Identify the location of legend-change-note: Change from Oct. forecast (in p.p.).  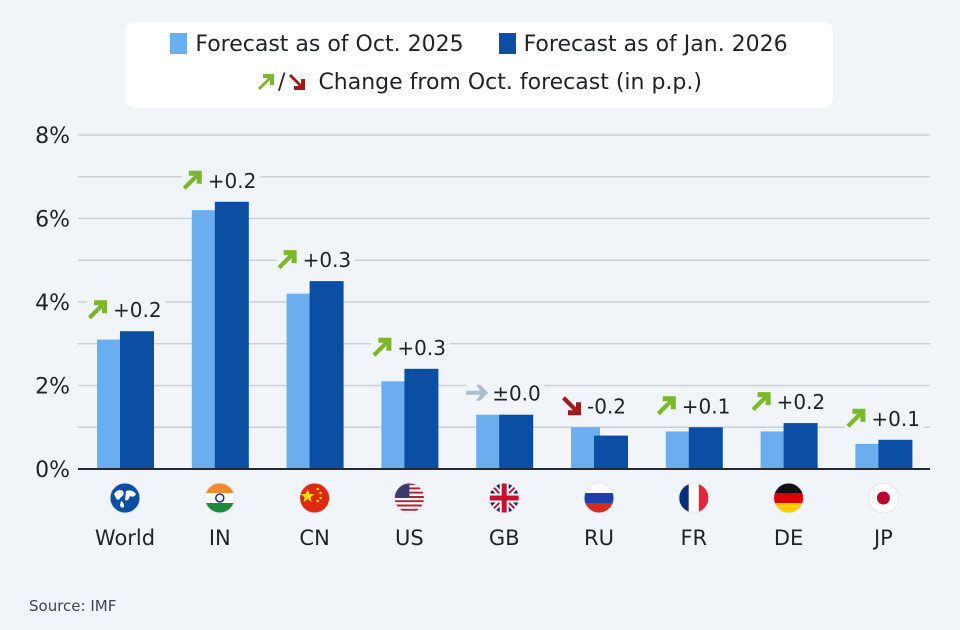
(510, 82).